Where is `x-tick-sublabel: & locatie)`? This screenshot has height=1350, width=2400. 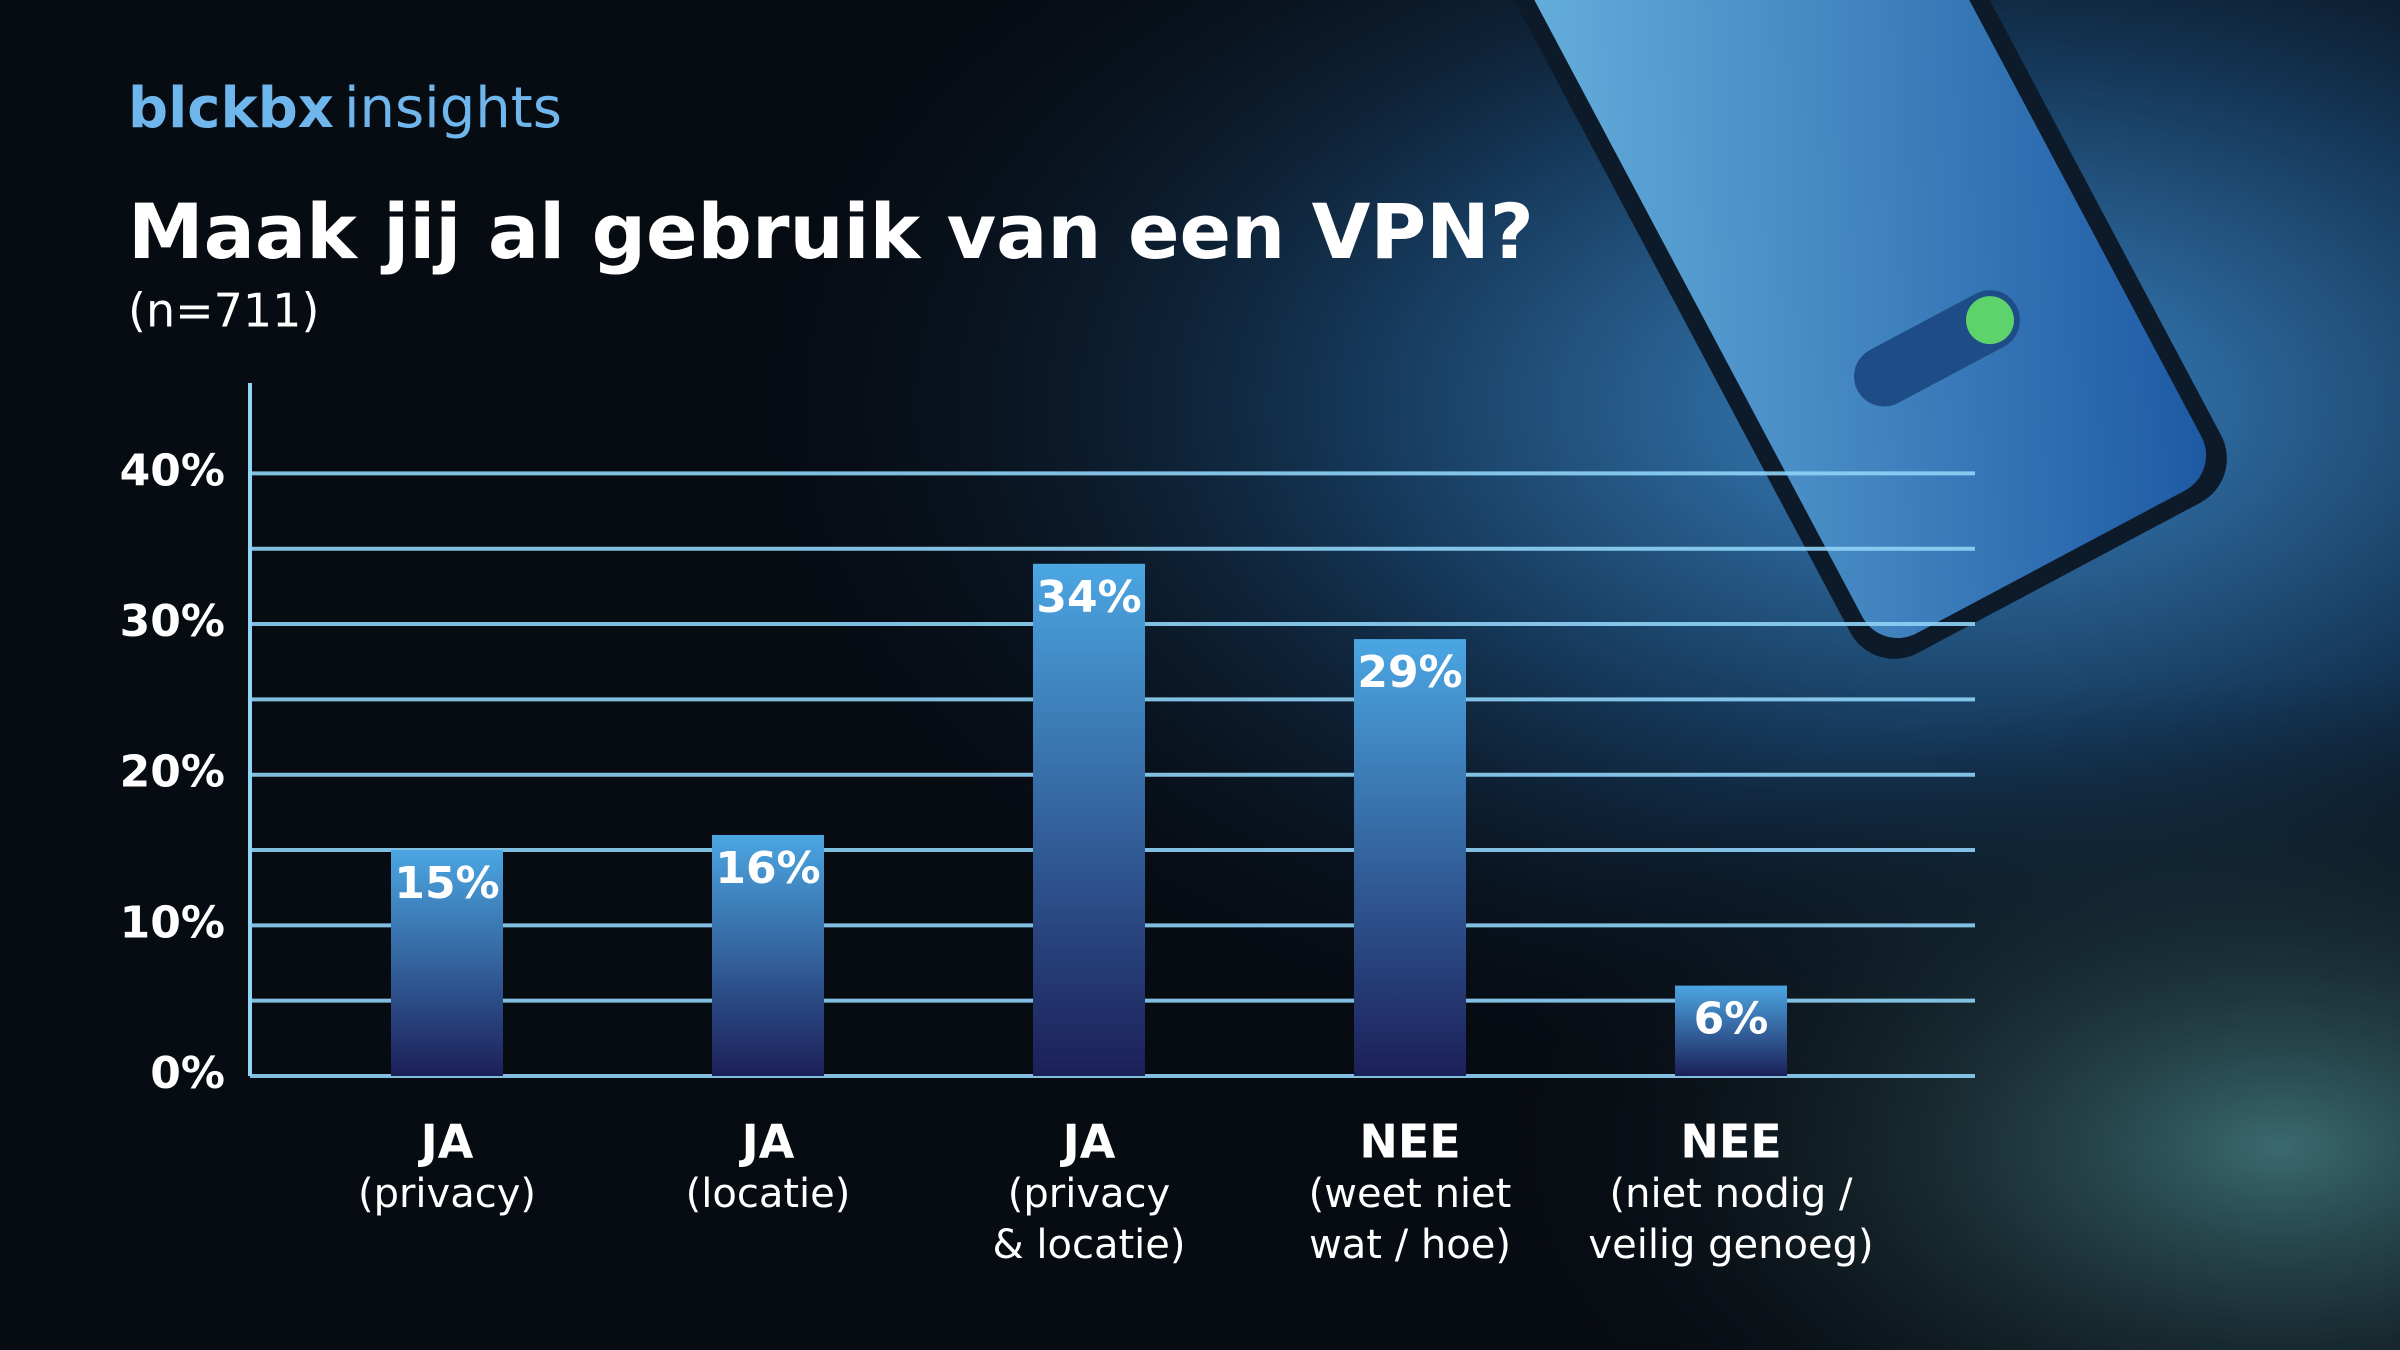 x-tick-sublabel: & locatie) is located at coordinates (1088, 1245).